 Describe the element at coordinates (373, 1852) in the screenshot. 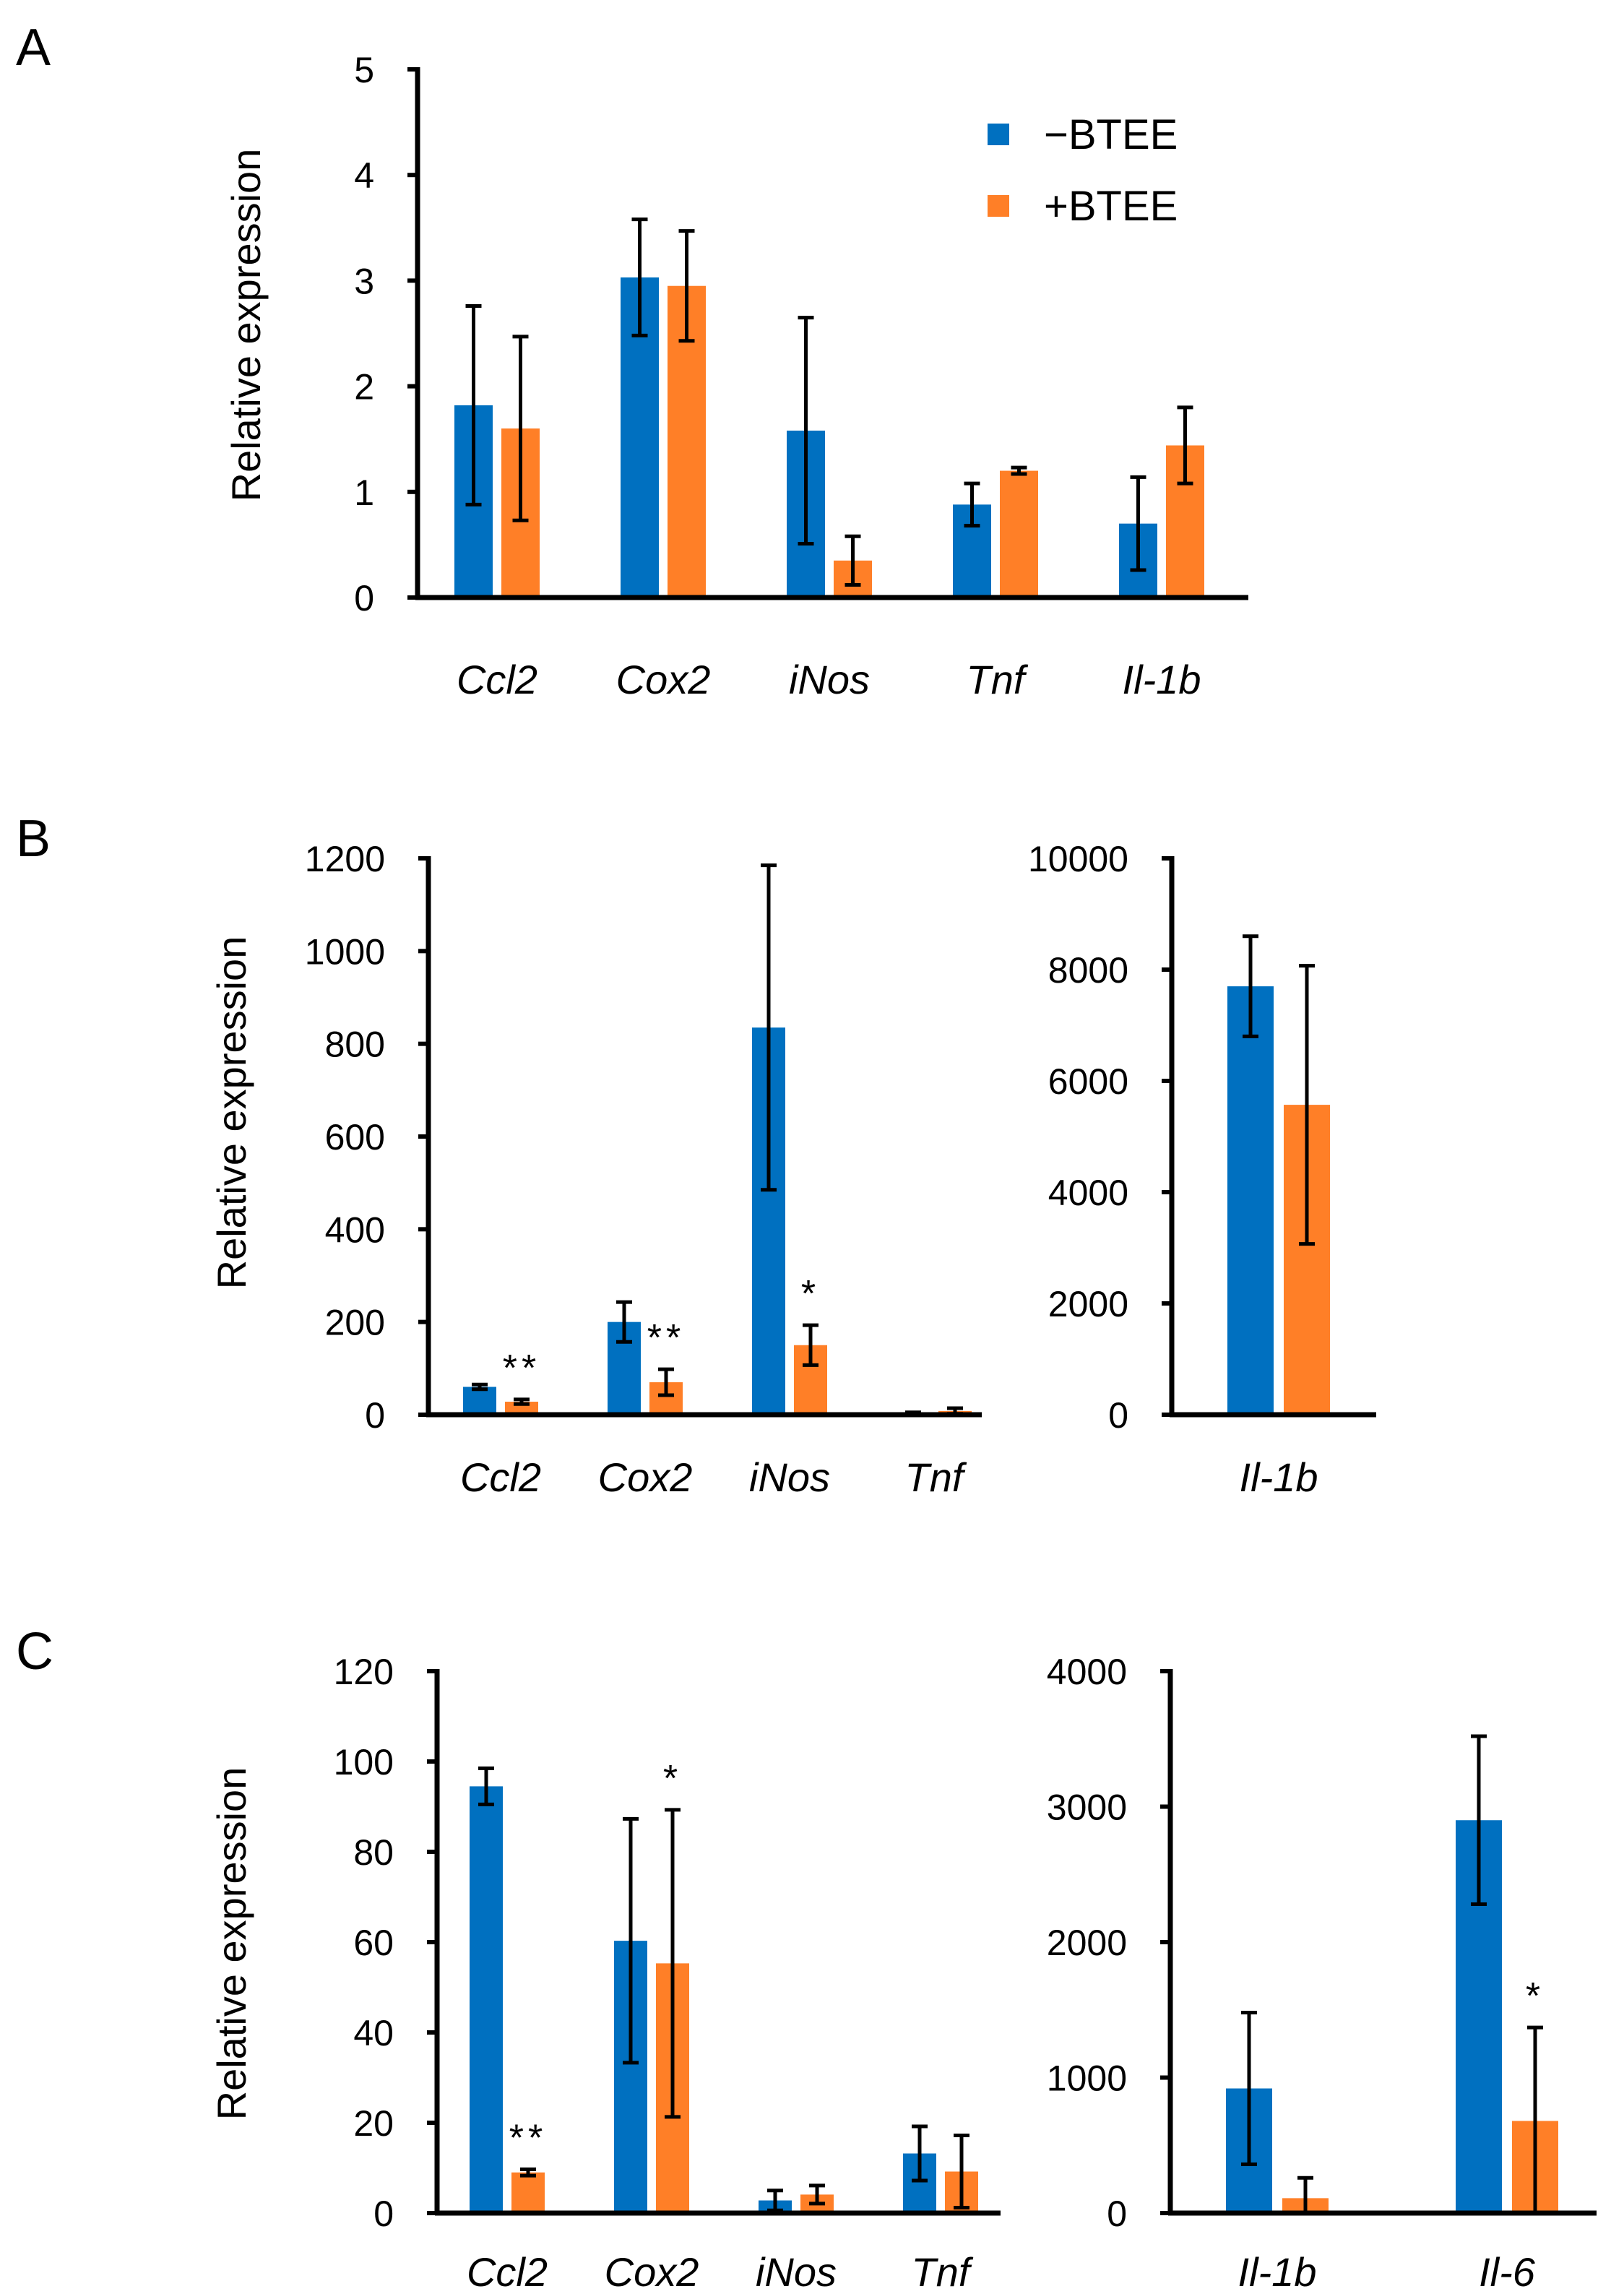

I see `y-tick-label: 80` at that location.